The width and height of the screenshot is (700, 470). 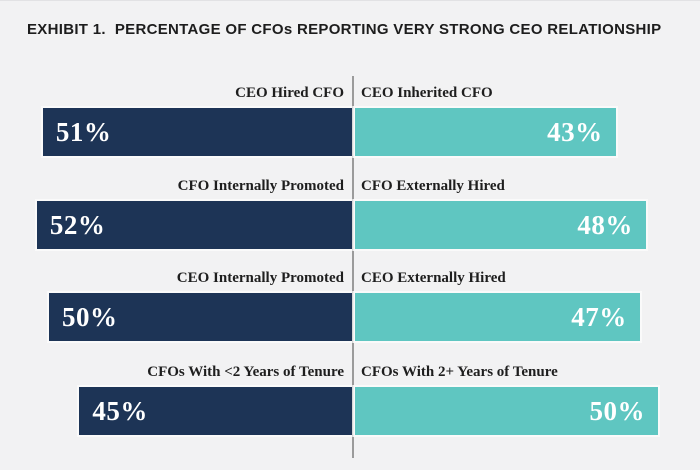 What do you see at coordinates (433, 278) in the screenshot?
I see `category-label-right: CEO Externally Hired` at bounding box center [433, 278].